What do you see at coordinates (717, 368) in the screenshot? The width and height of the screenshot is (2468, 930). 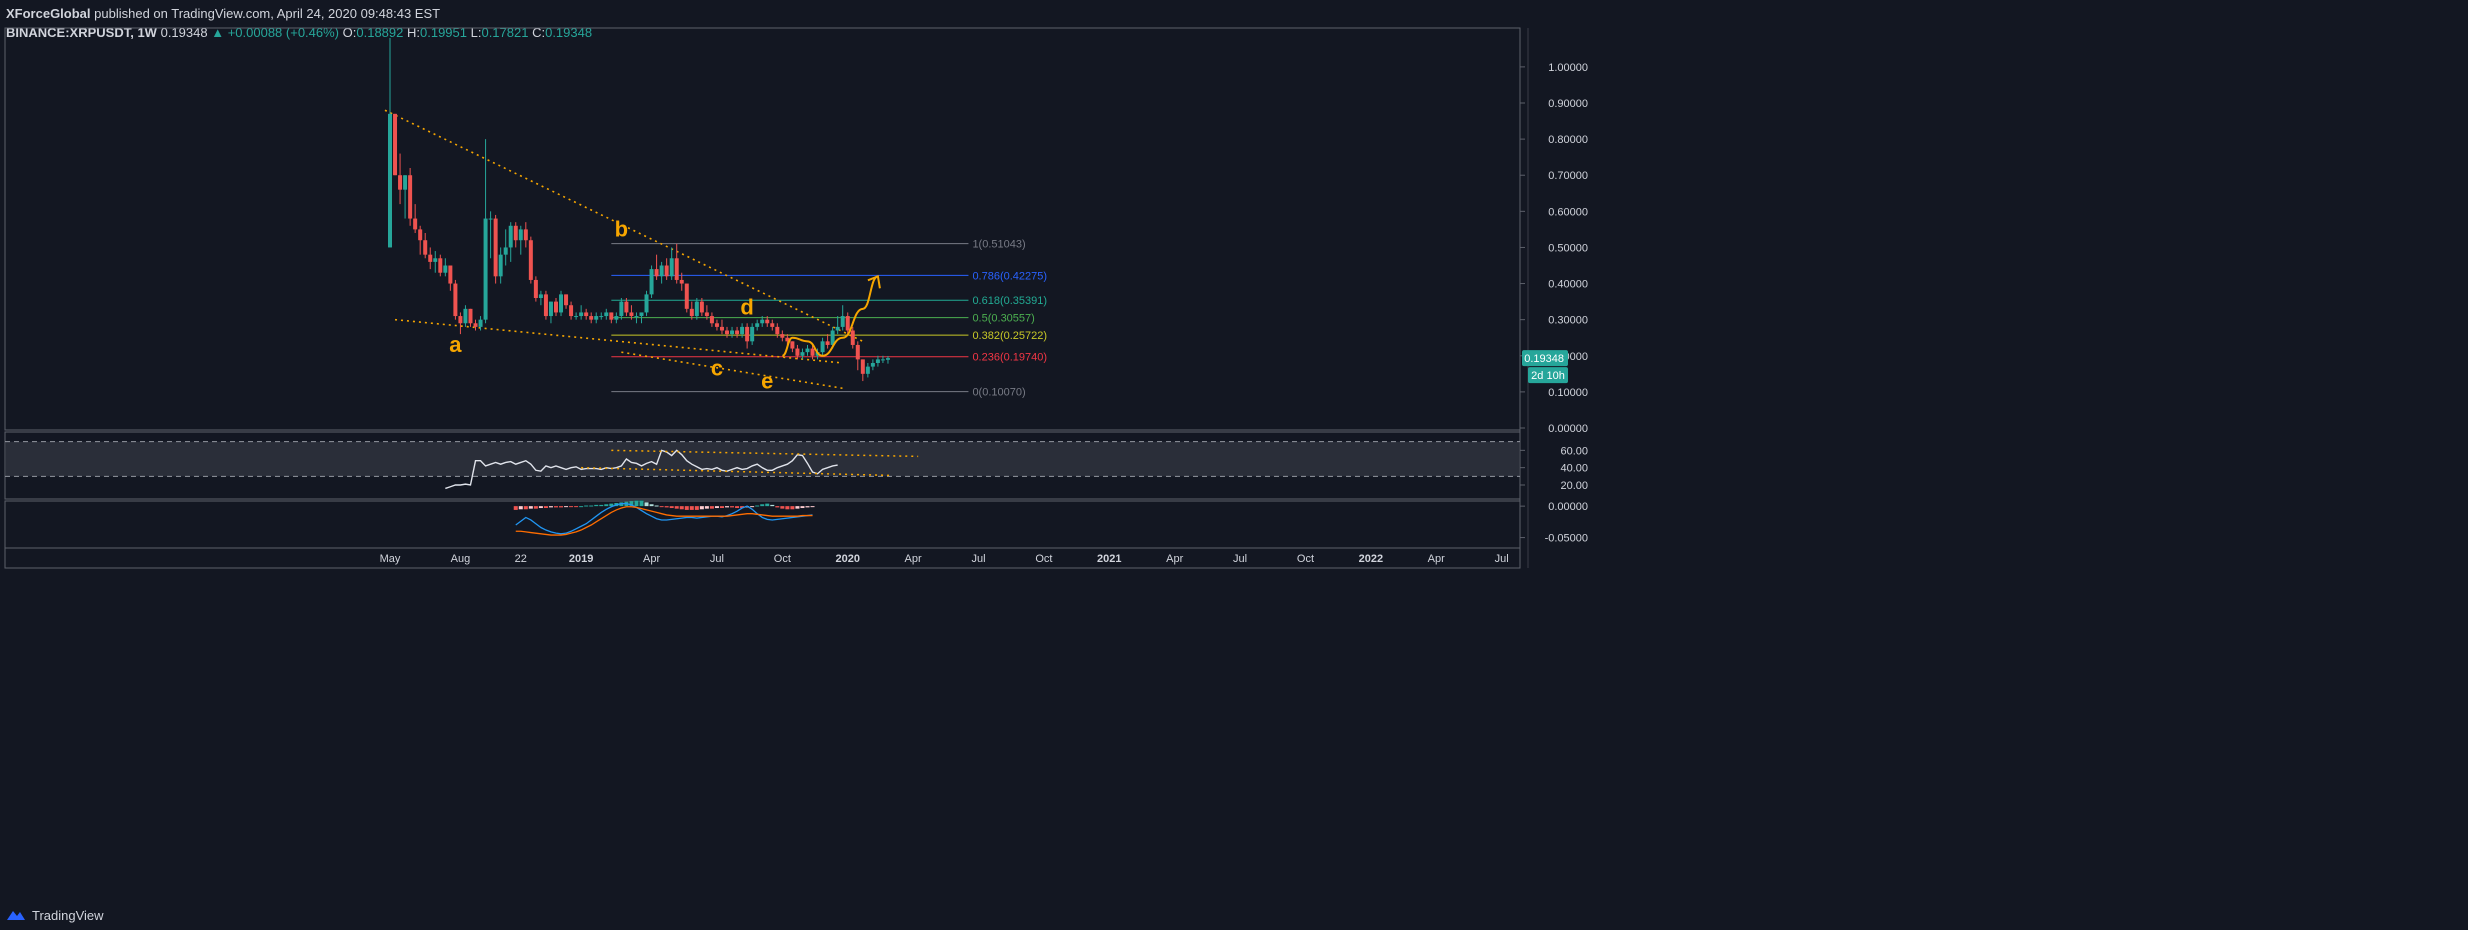 I see `wave-label: c` at bounding box center [717, 368].